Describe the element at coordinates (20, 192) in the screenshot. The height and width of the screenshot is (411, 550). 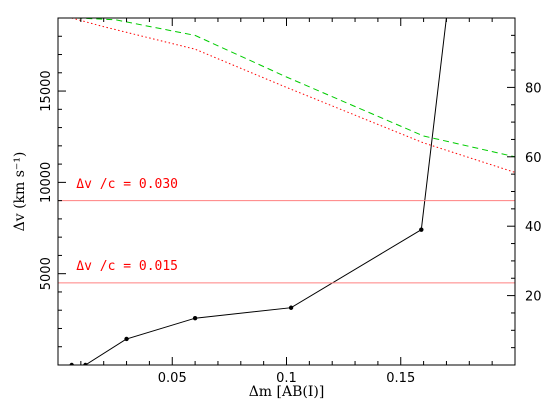
I see `y-axis-title: Δv (km s⁻¹)` at that location.